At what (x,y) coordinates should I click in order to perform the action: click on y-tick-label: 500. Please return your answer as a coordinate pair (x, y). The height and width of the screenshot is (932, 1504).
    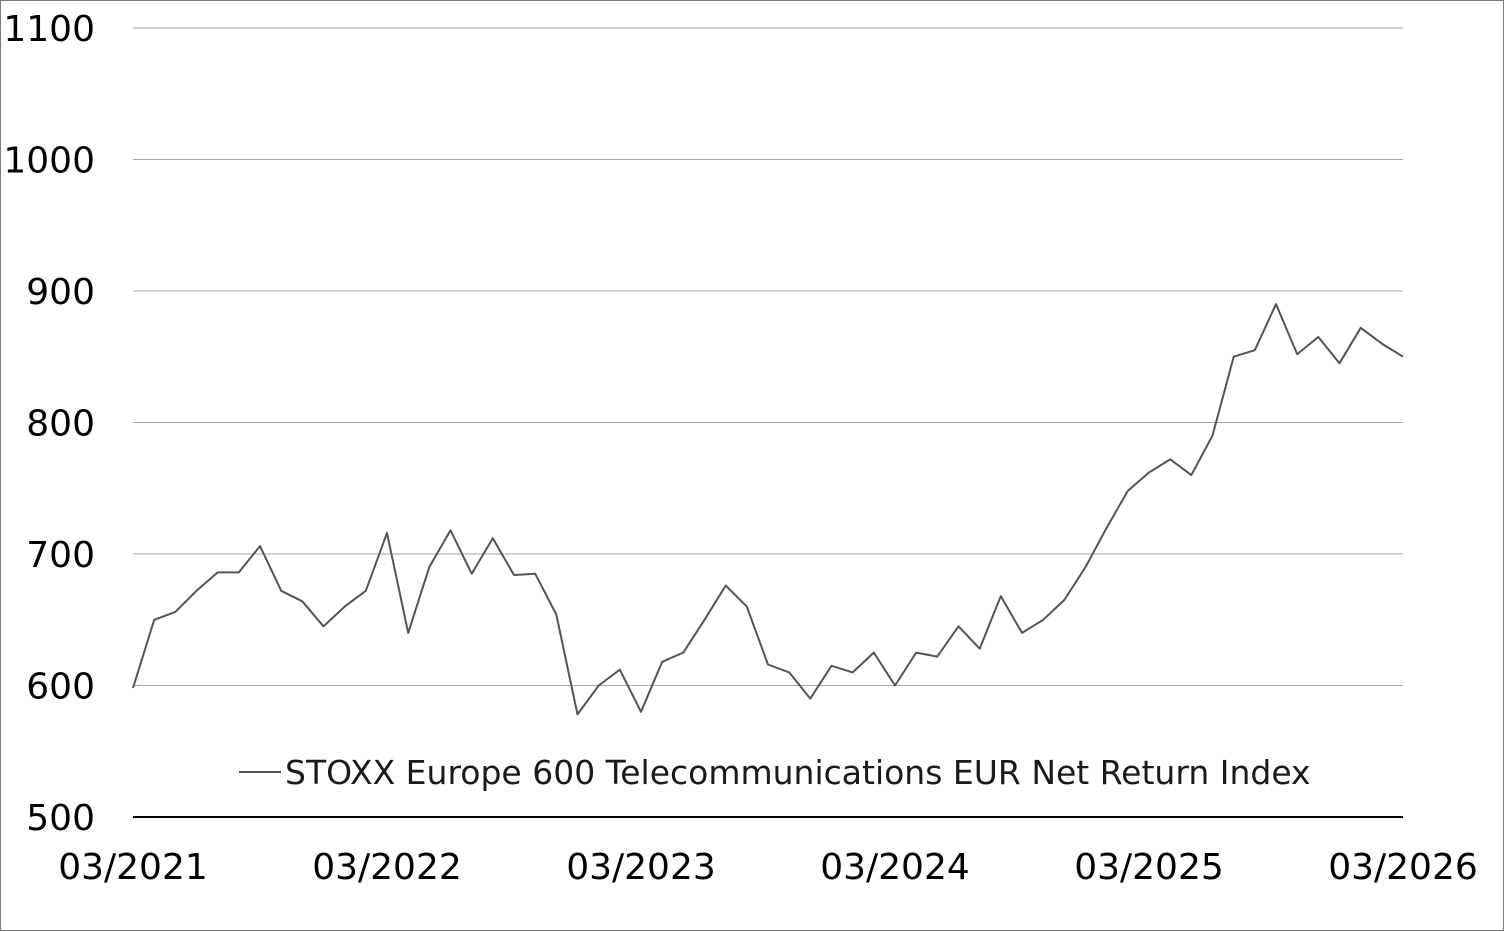
    Looking at the image, I should click on (60, 818).